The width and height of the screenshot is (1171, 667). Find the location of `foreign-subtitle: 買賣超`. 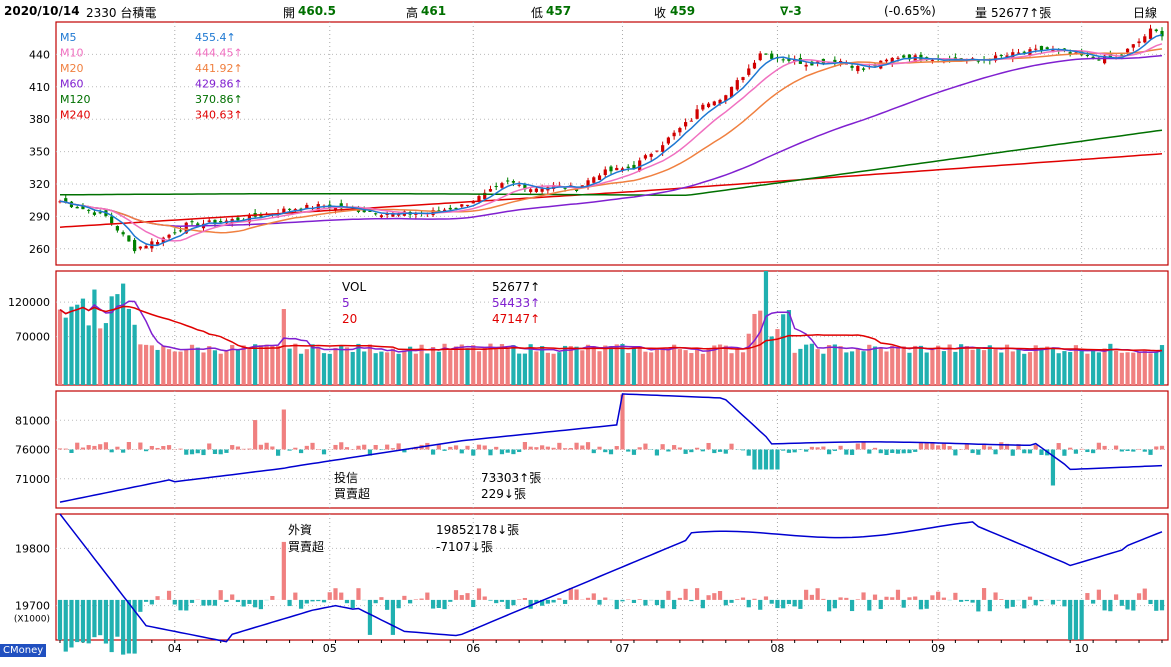

foreign-subtitle: 買賣超 is located at coordinates (306, 546).